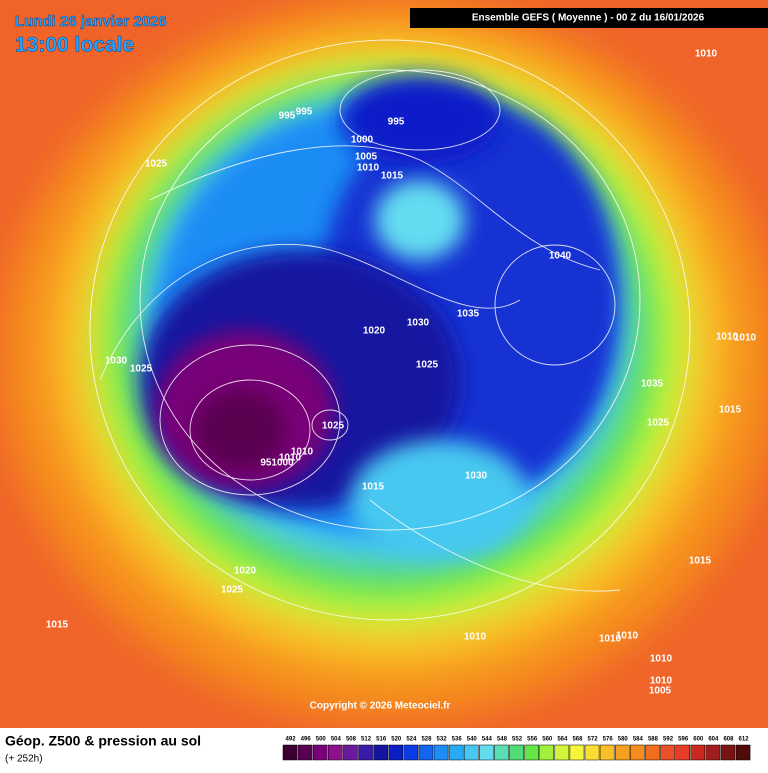 The image size is (768, 773). I want to click on scale-label: 600, so click(698, 740).